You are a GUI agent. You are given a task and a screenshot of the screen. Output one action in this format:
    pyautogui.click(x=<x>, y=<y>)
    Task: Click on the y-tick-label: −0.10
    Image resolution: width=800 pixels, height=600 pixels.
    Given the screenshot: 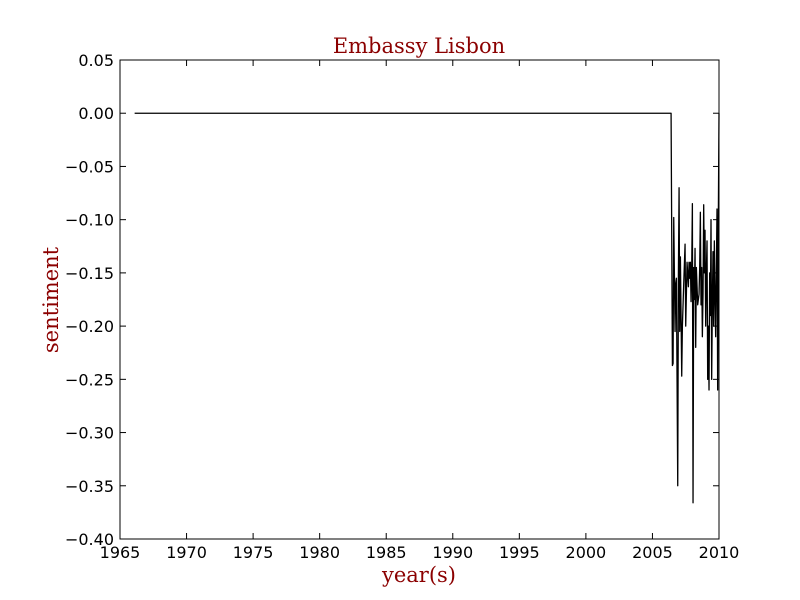 What is the action you would take?
    pyautogui.click(x=89, y=220)
    